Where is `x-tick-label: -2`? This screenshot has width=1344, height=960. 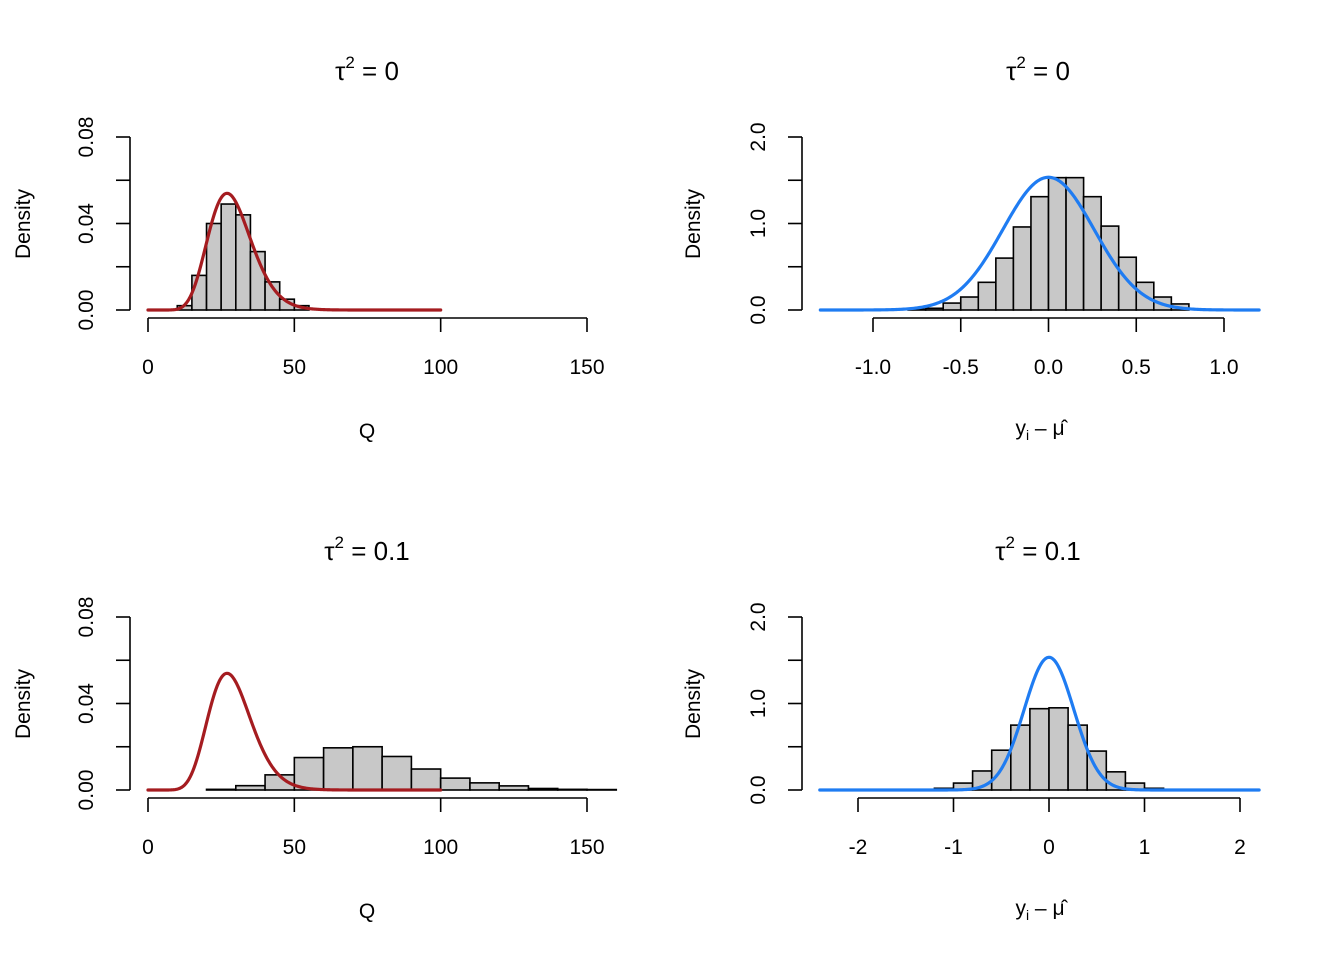
x-tick-label: -2 is located at coordinates (858, 847).